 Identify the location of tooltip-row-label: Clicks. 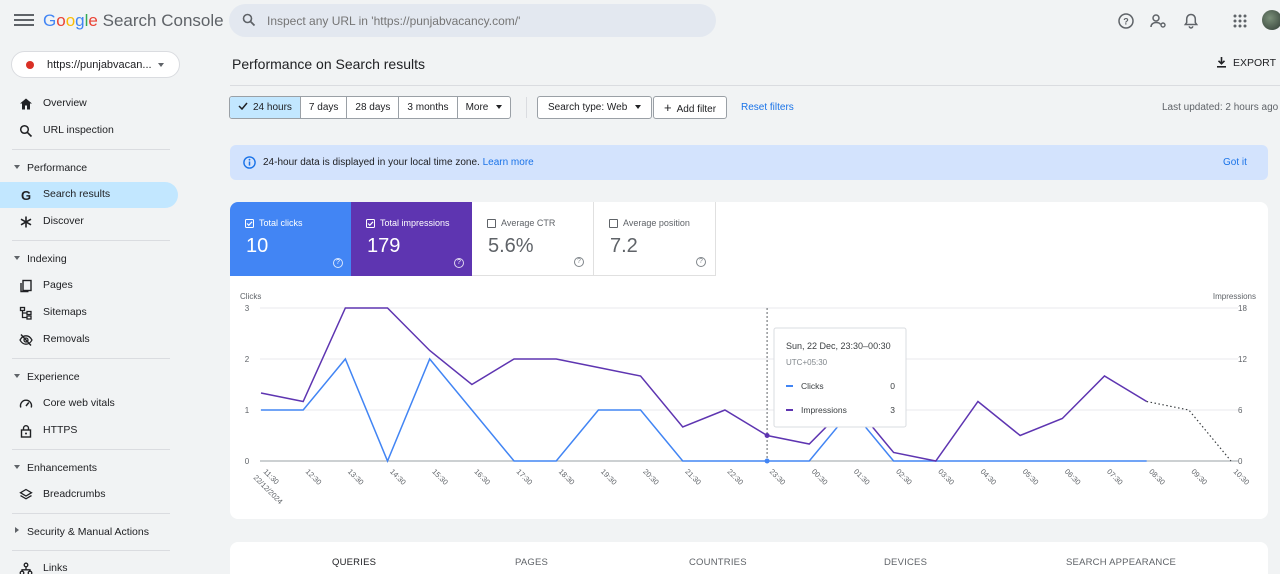
(812, 386).